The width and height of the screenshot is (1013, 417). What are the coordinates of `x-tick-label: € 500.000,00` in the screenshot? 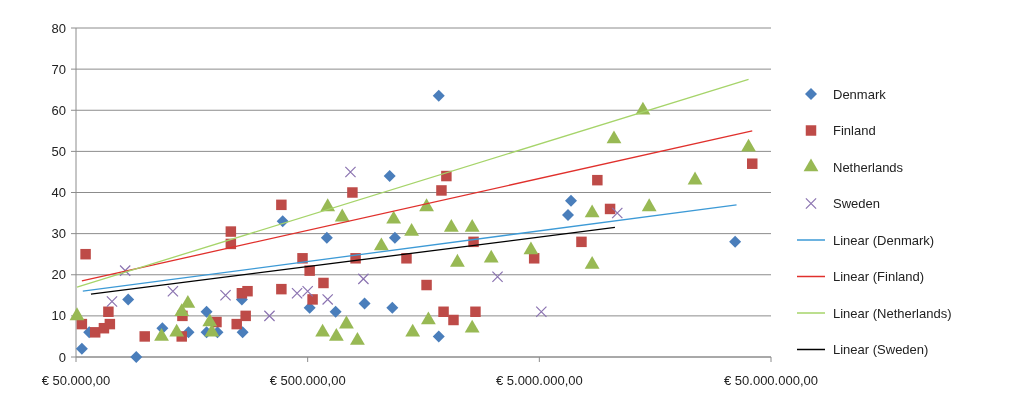 It's located at (307, 380).